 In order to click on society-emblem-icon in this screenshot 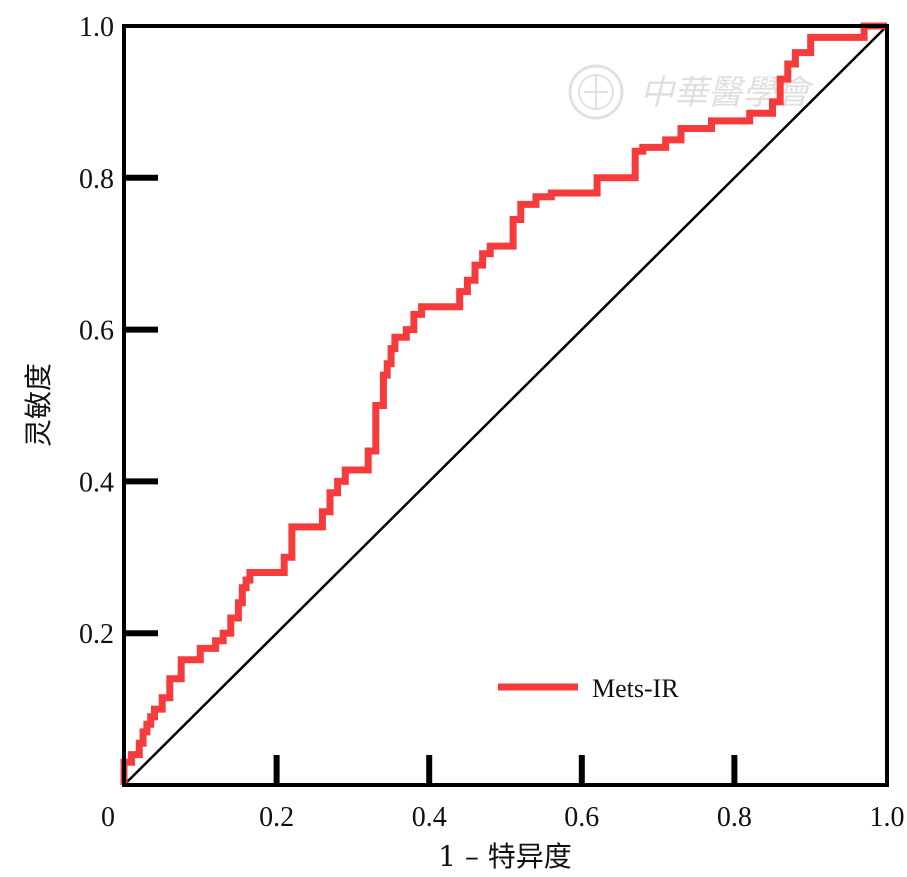, I will do `click(596, 92)`.